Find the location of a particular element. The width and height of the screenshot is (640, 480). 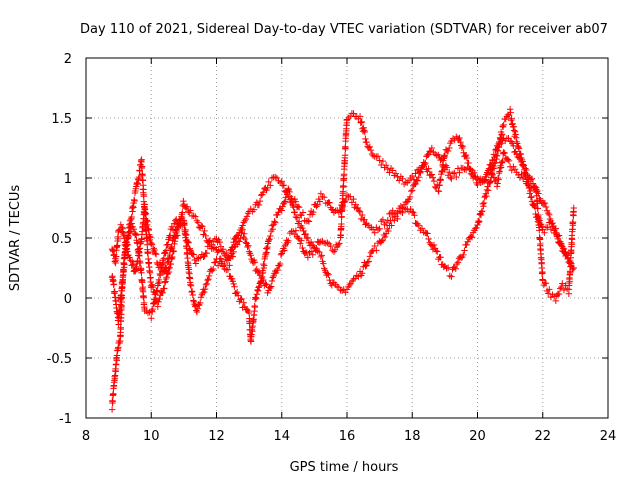

x-tick-label: 22 is located at coordinates (542, 436).